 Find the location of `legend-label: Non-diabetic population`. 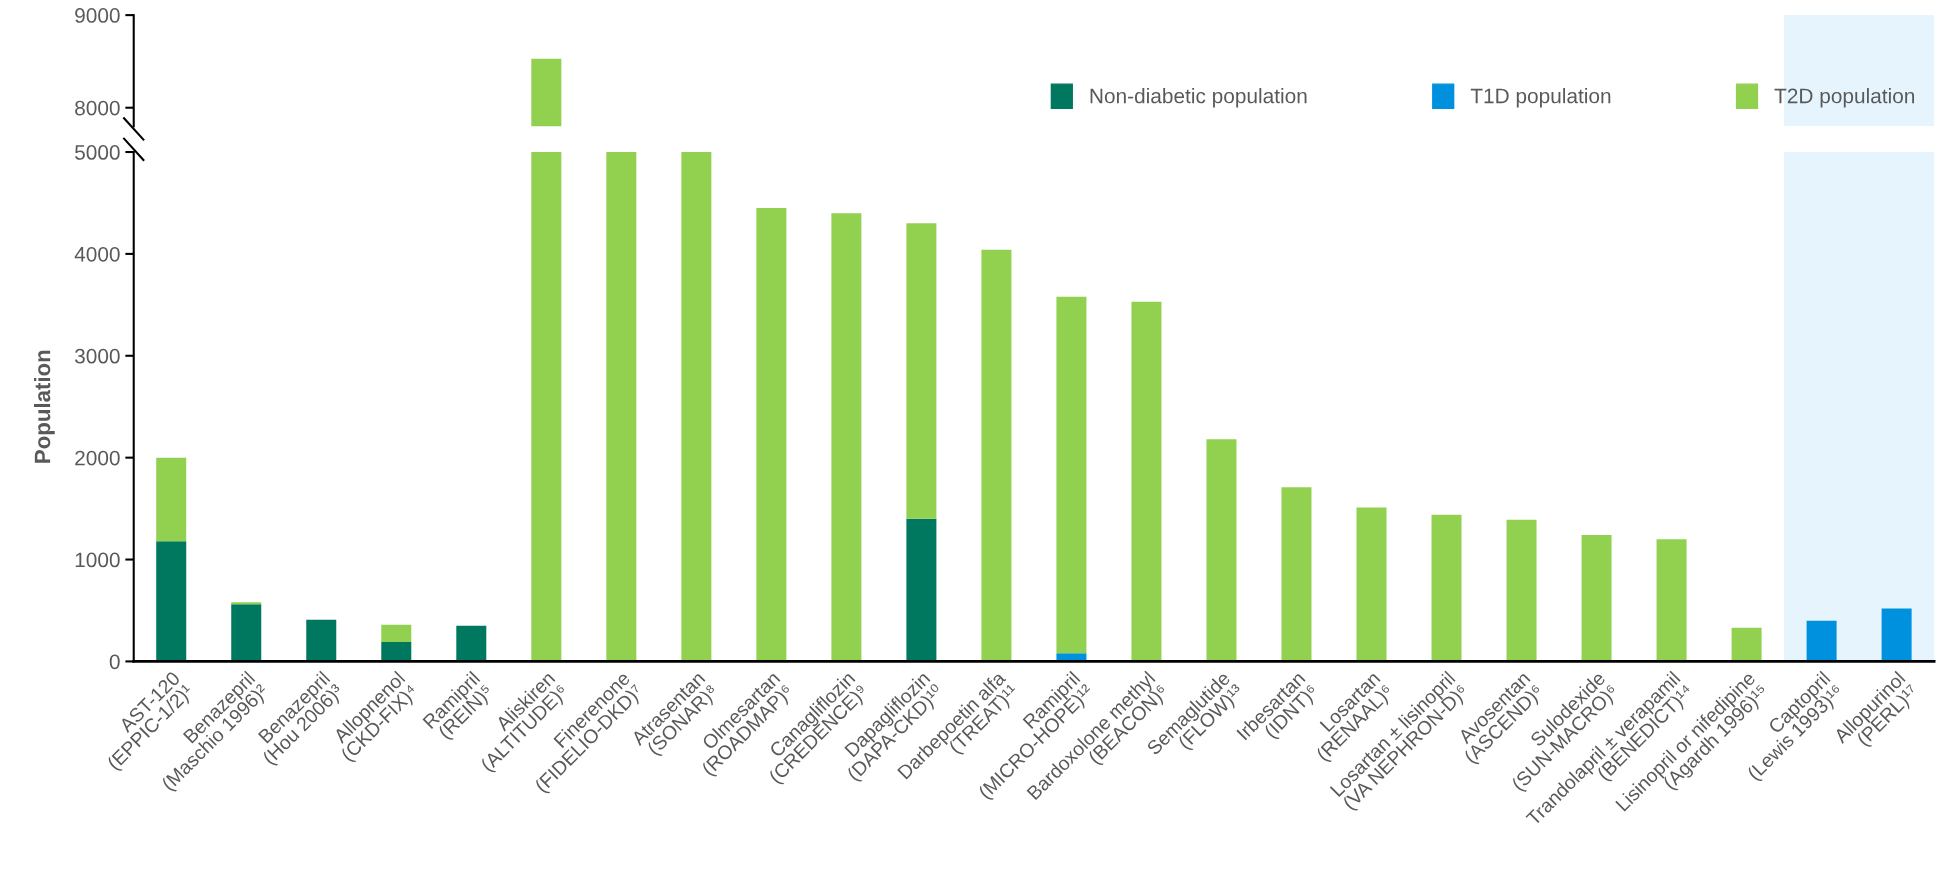

legend-label: Non-diabetic population is located at coordinates (1198, 98).